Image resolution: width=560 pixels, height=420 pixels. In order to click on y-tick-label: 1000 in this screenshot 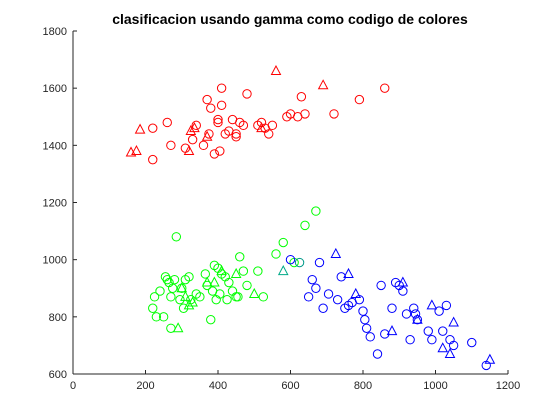, I will do `click(55, 261)`.